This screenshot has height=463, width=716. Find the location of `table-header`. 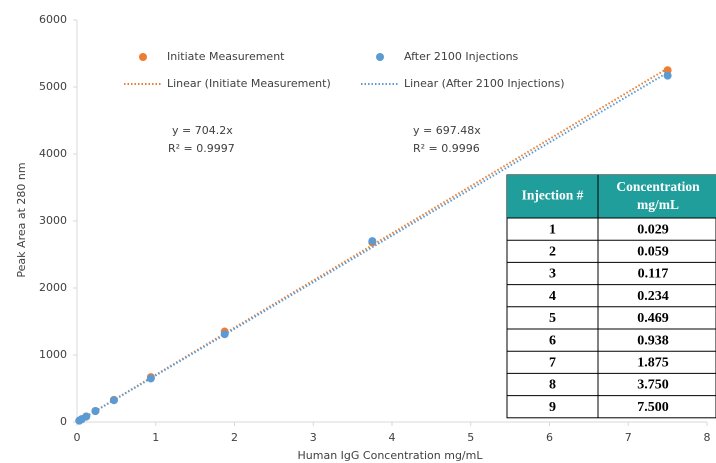

table-header is located at coordinates (611, 196).